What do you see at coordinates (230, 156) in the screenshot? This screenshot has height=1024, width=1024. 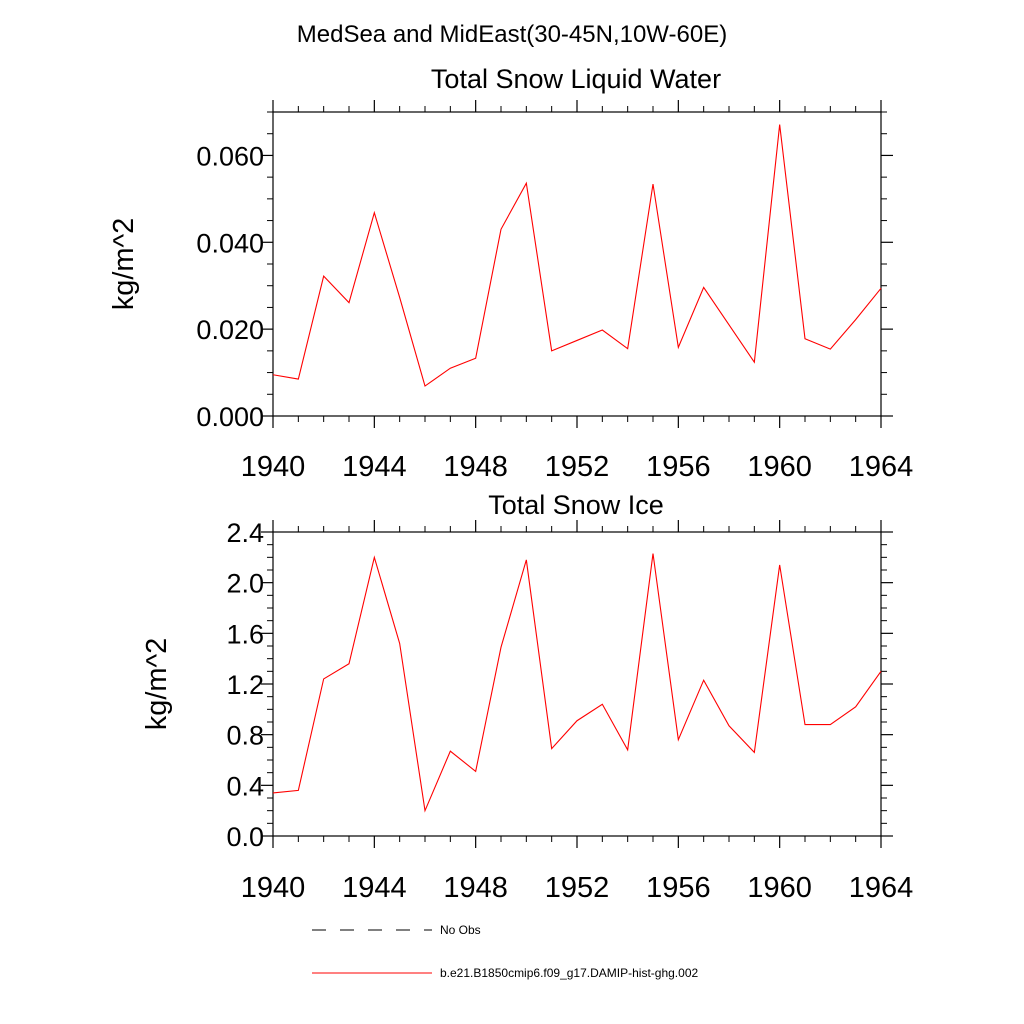 I see `y-tick-label: 0.060` at bounding box center [230, 156].